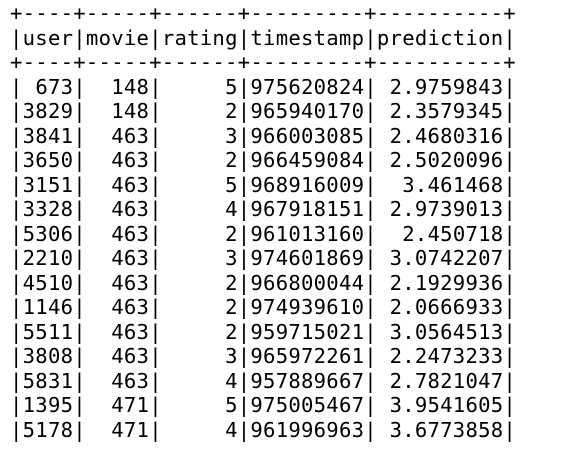 The image size is (566, 472). What do you see at coordinates (307, 282) in the screenshot?
I see `table-cell-timestamp: 966800044` at bounding box center [307, 282].